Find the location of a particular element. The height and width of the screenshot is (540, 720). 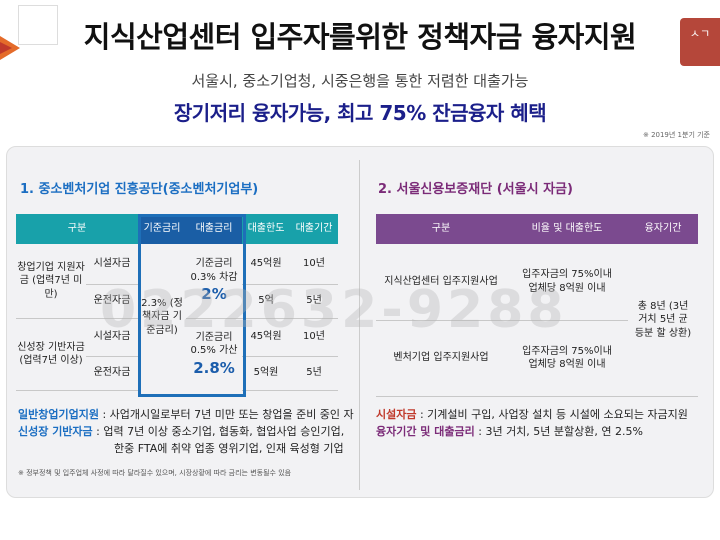

table-header-row: 구분 기준금리 대출금리 대출한도 대출기간 is located at coordinates (177, 229).